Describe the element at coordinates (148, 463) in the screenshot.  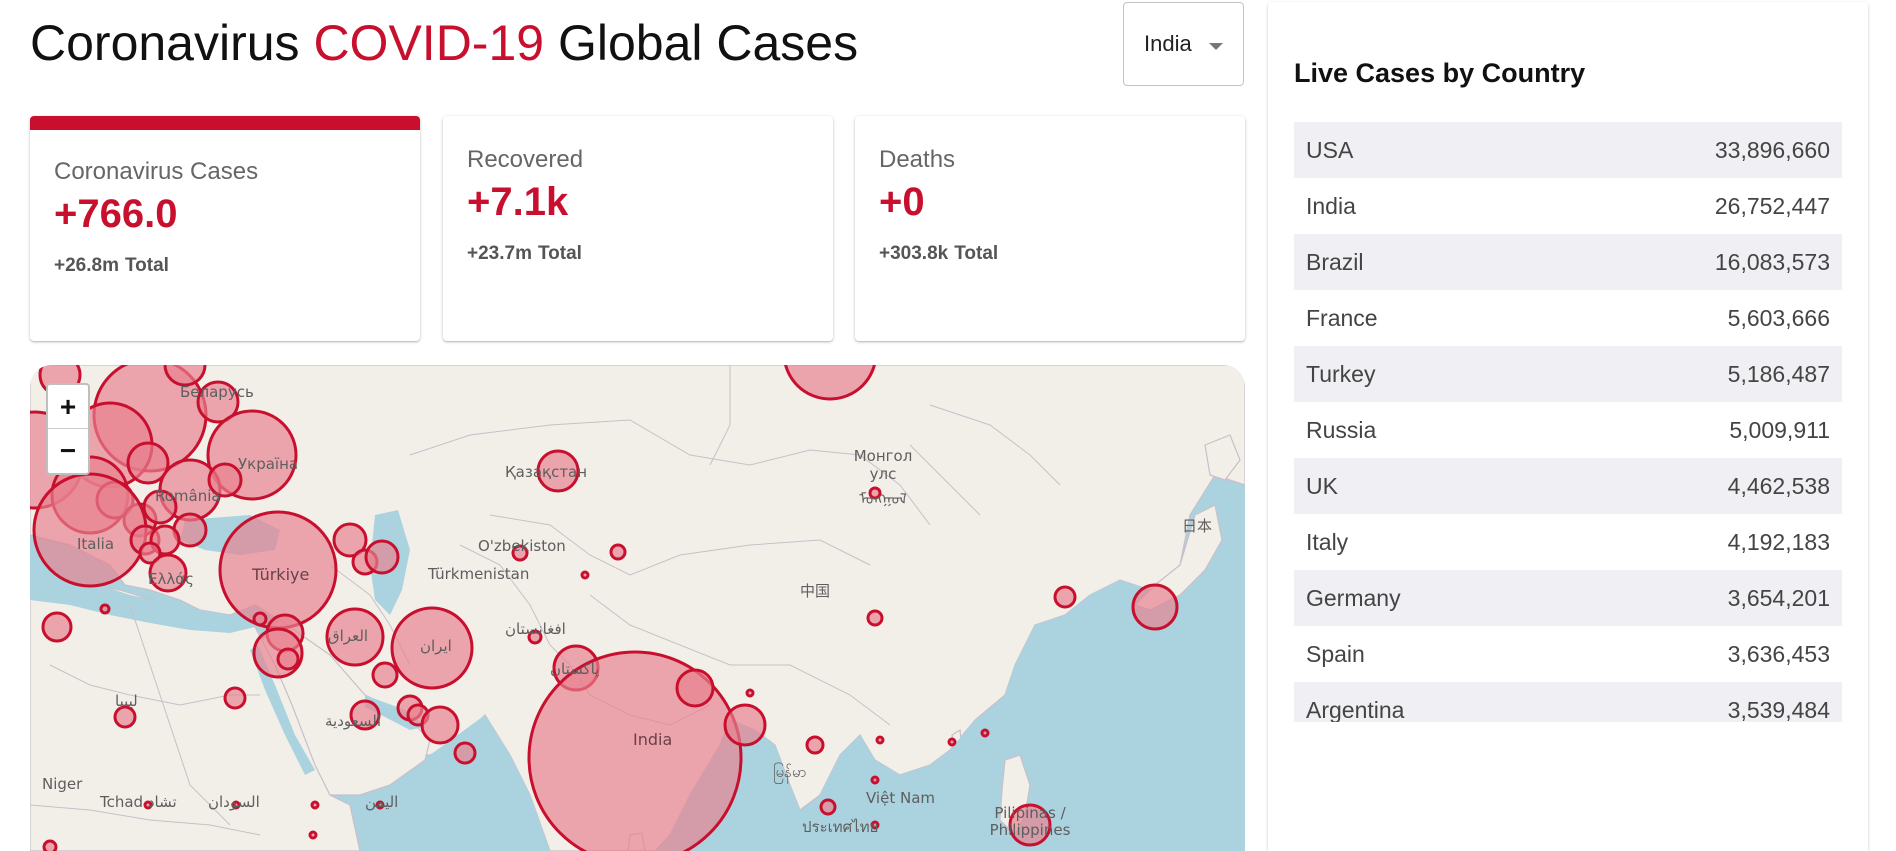
I see `bubble-slovakia` at that location.